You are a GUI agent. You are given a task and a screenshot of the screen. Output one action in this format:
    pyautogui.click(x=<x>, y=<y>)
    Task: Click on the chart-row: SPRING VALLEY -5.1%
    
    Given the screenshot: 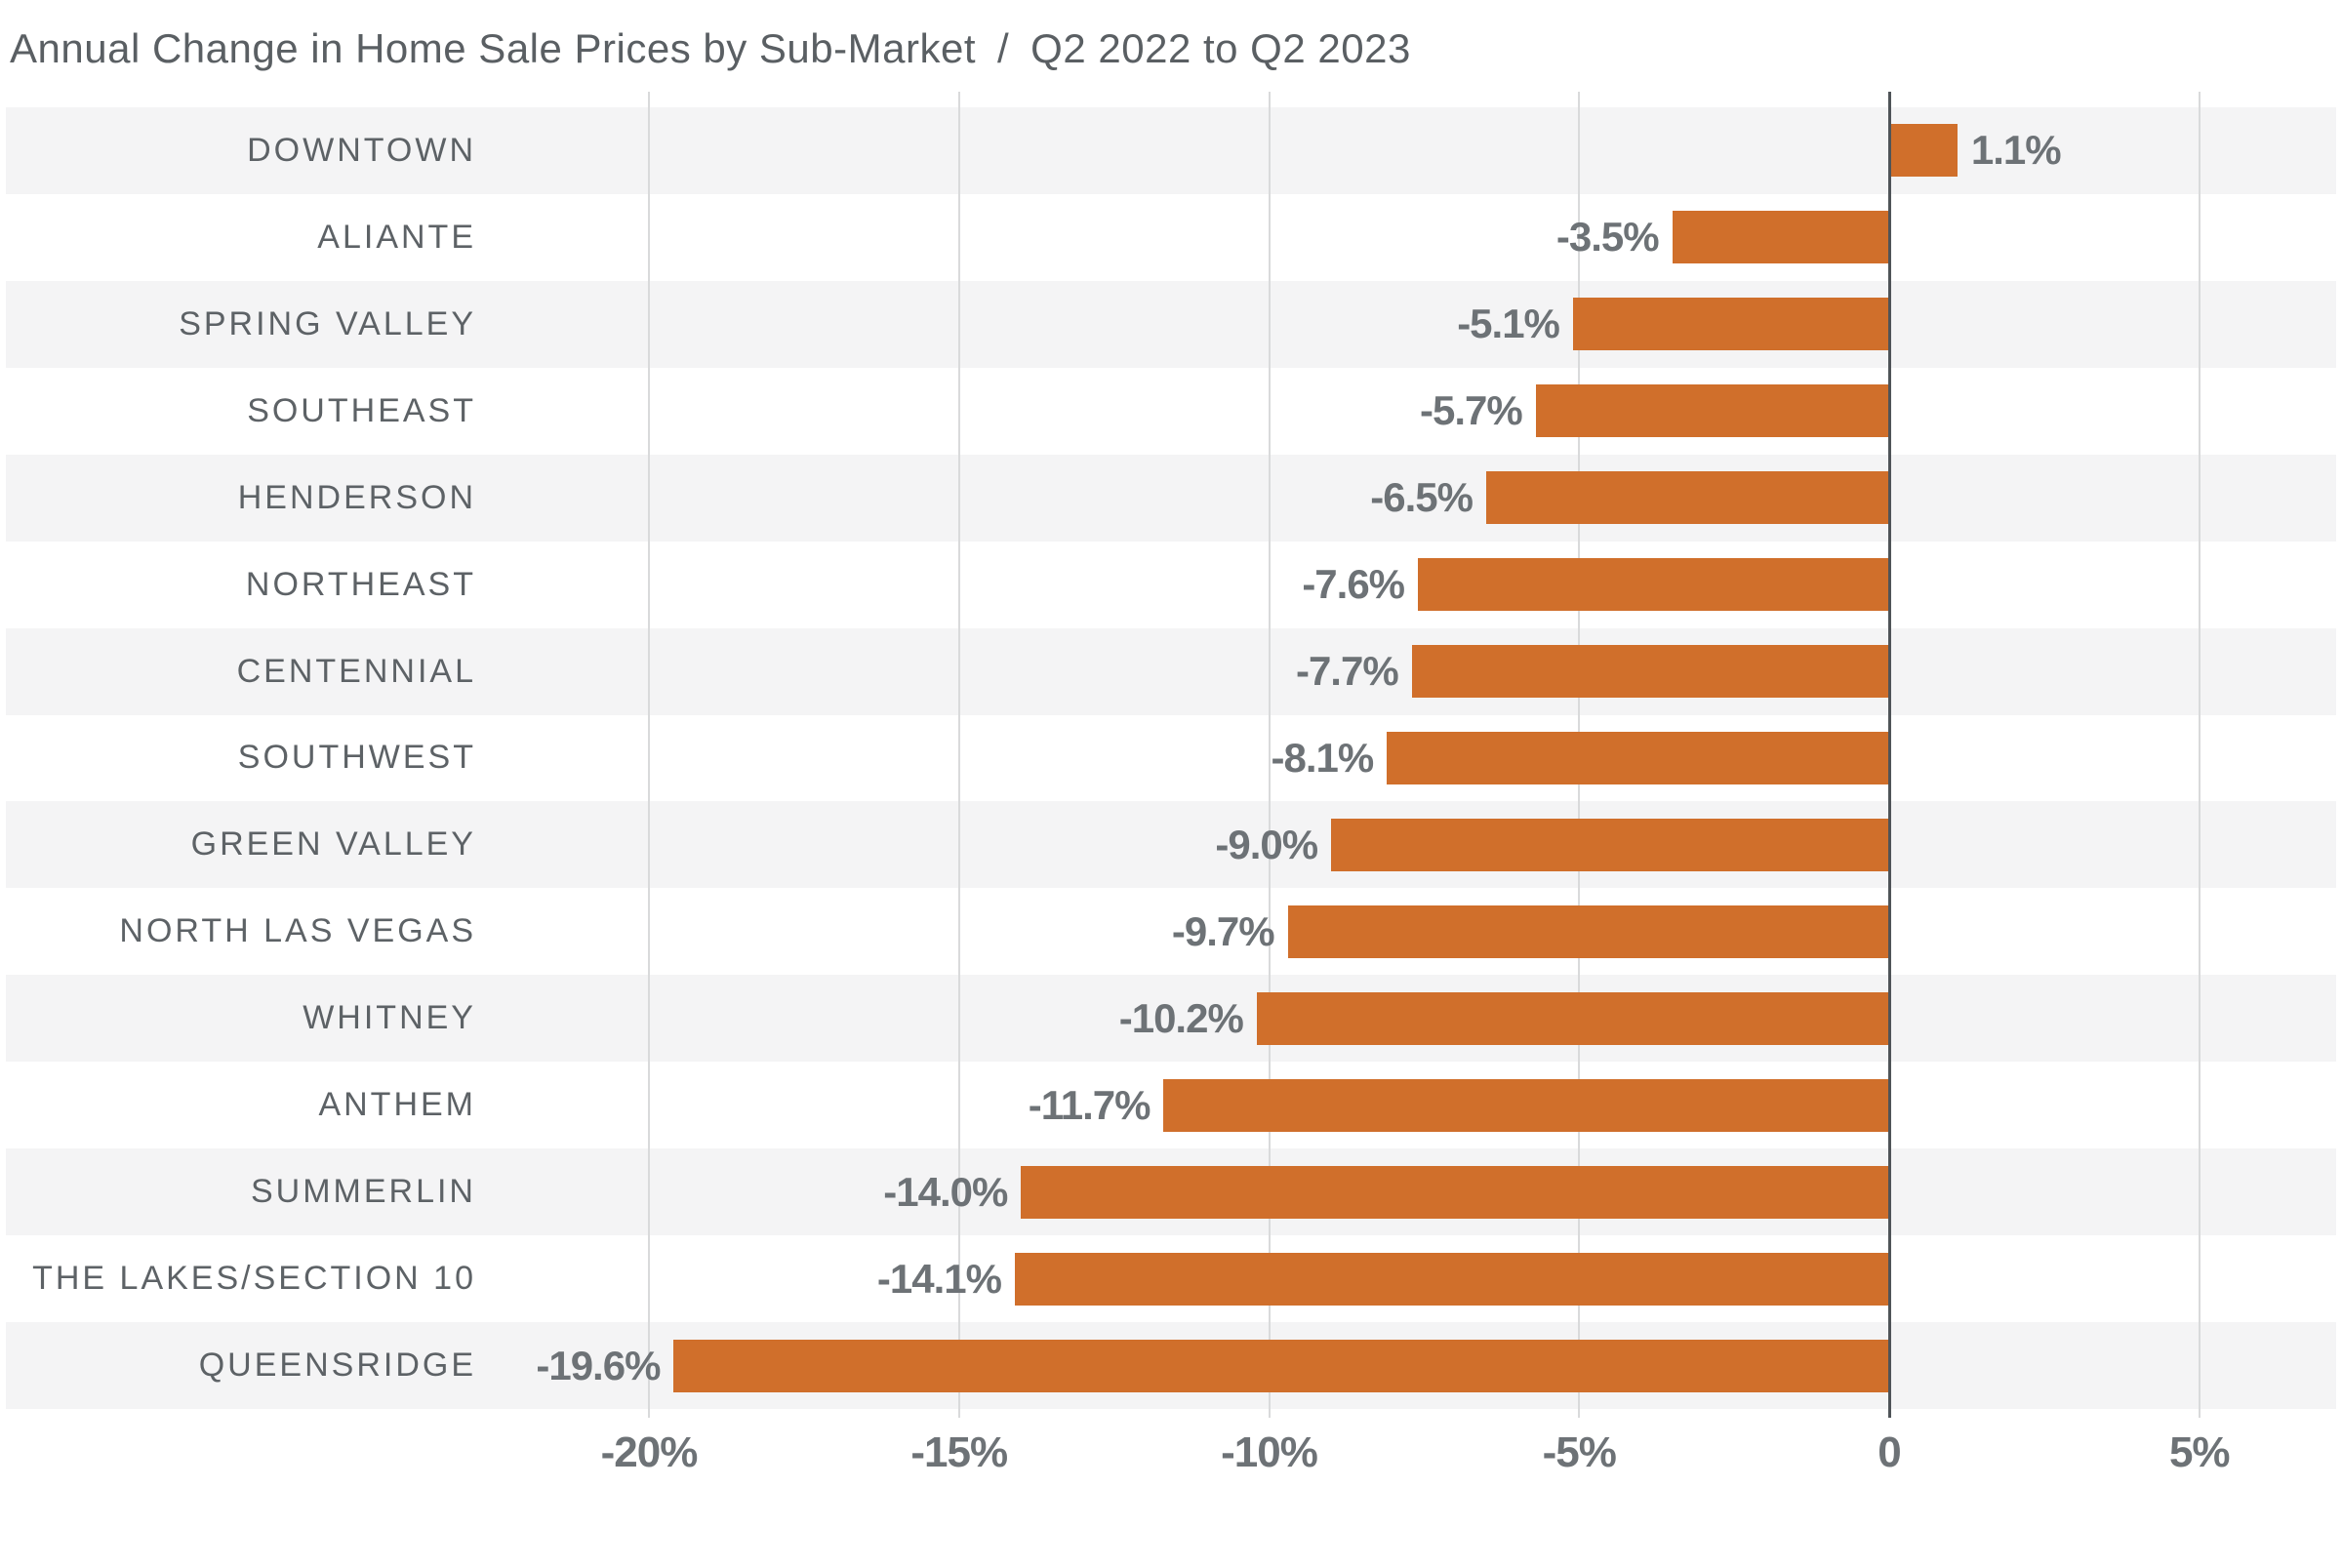 What is the action you would take?
    pyautogui.click(x=1171, y=324)
    